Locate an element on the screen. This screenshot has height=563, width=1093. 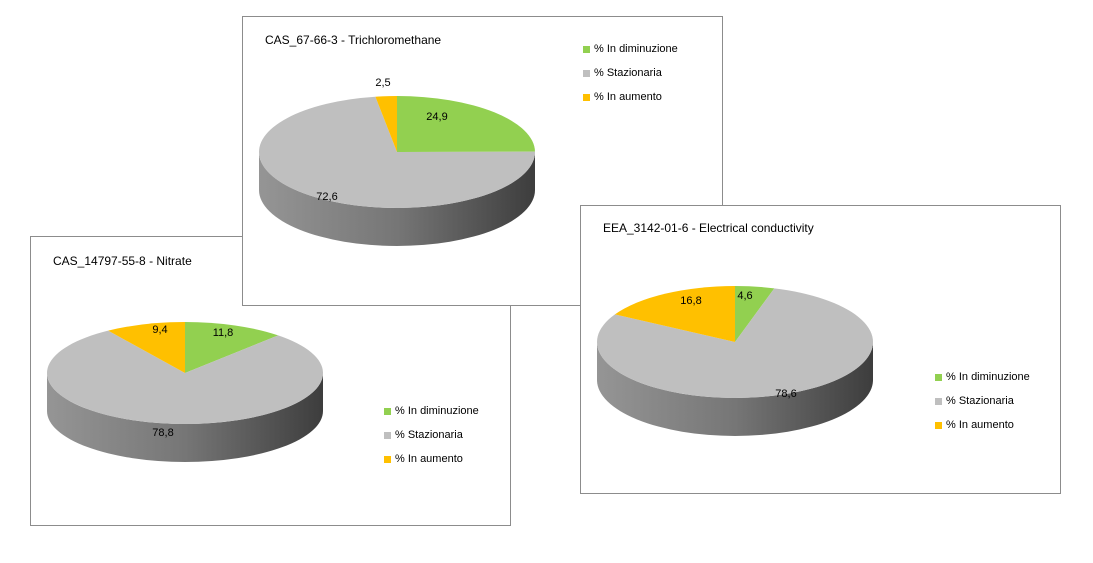
data-label-decreasing: 11,8 is located at coordinates (223, 333).